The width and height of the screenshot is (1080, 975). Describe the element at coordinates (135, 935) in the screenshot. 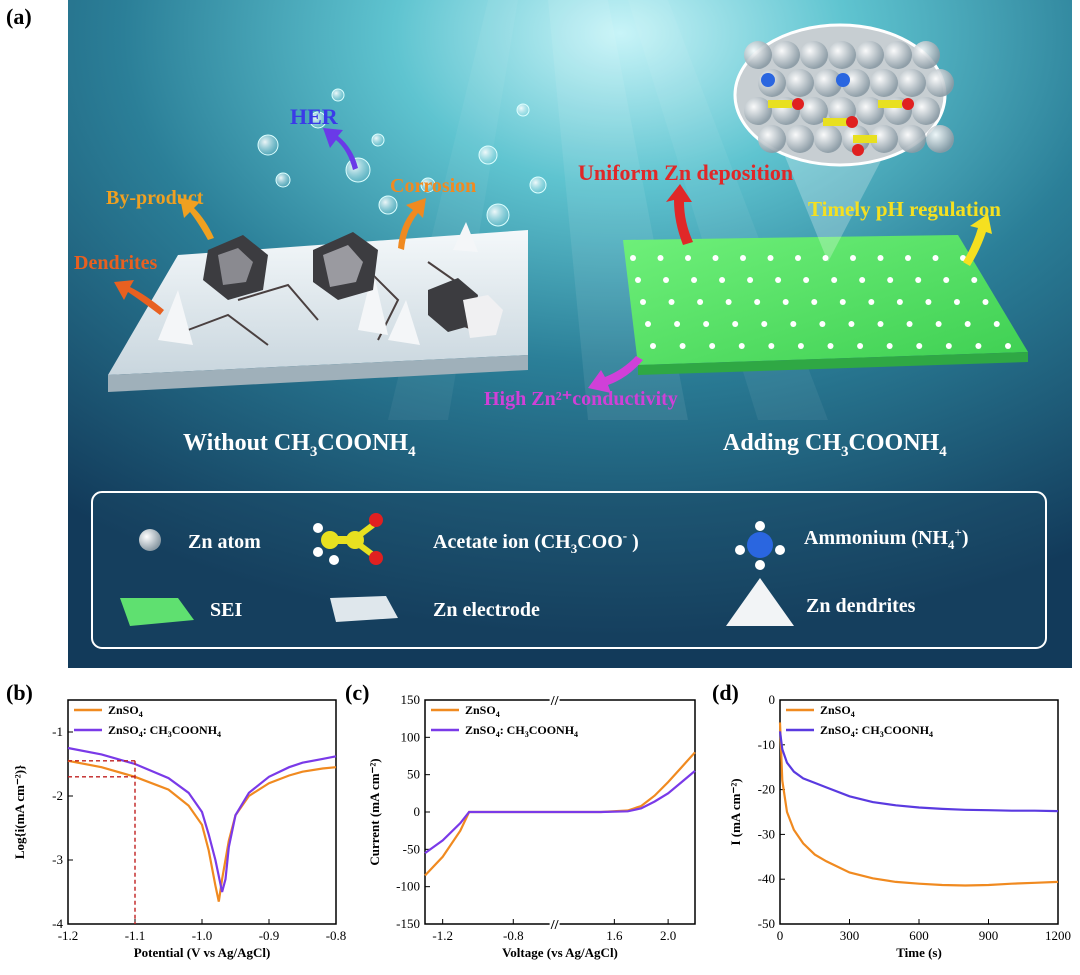

I see `x-tick-label: -1.1` at that location.